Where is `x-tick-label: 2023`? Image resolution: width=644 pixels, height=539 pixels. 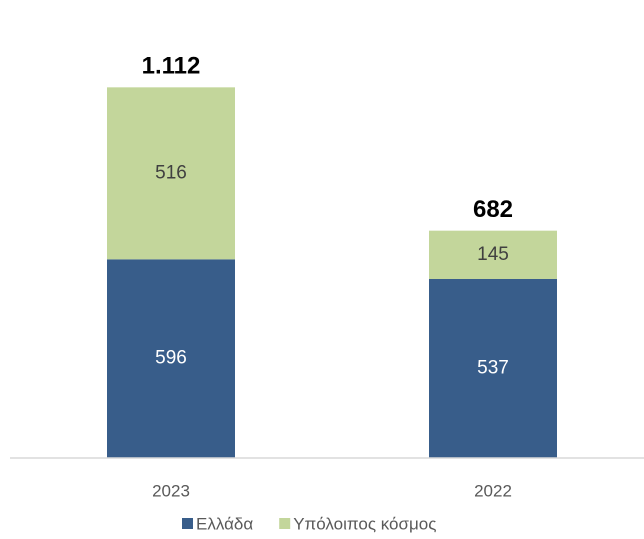
x-tick-label: 2023 is located at coordinates (171, 490).